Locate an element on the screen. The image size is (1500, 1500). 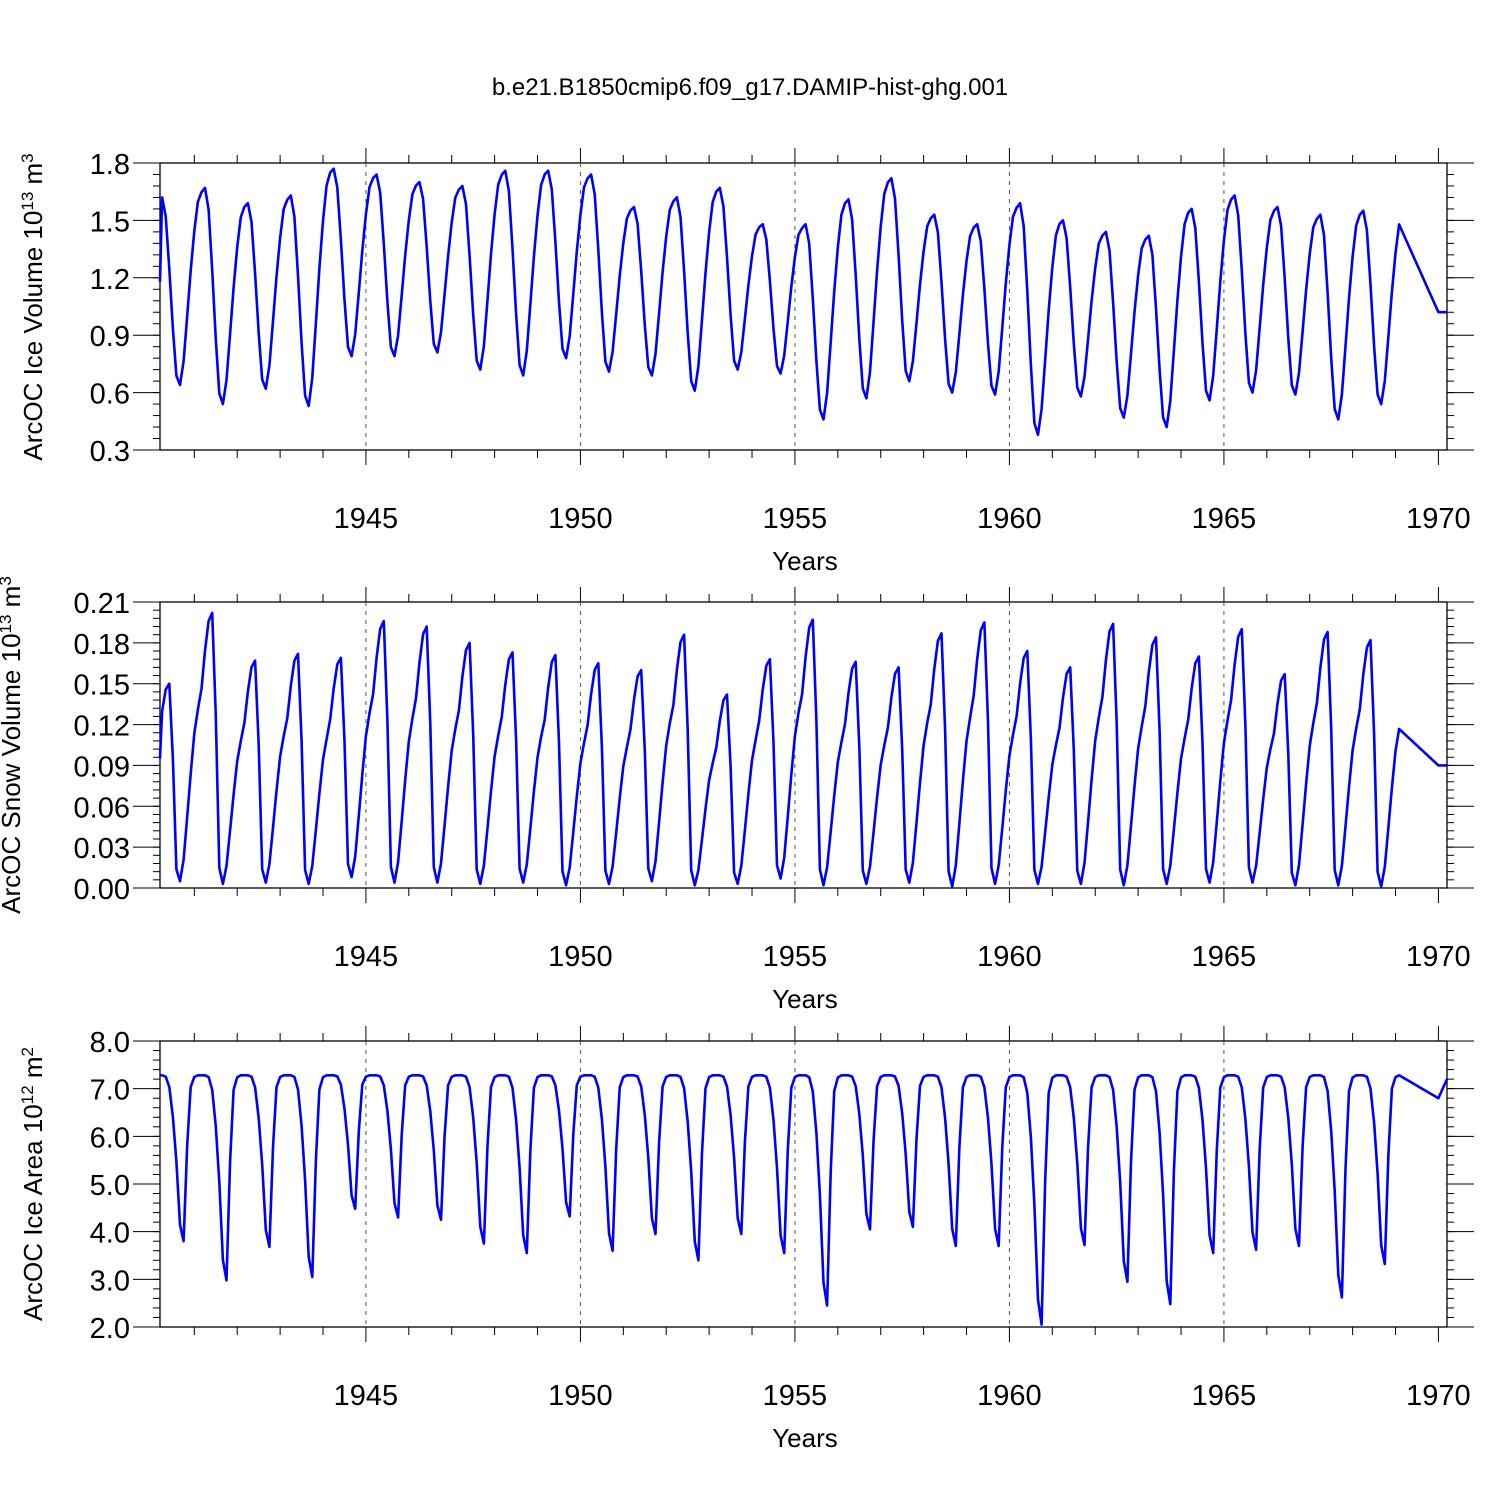
ice-volume-ytick-label: 1.2 is located at coordinates (110, 280).